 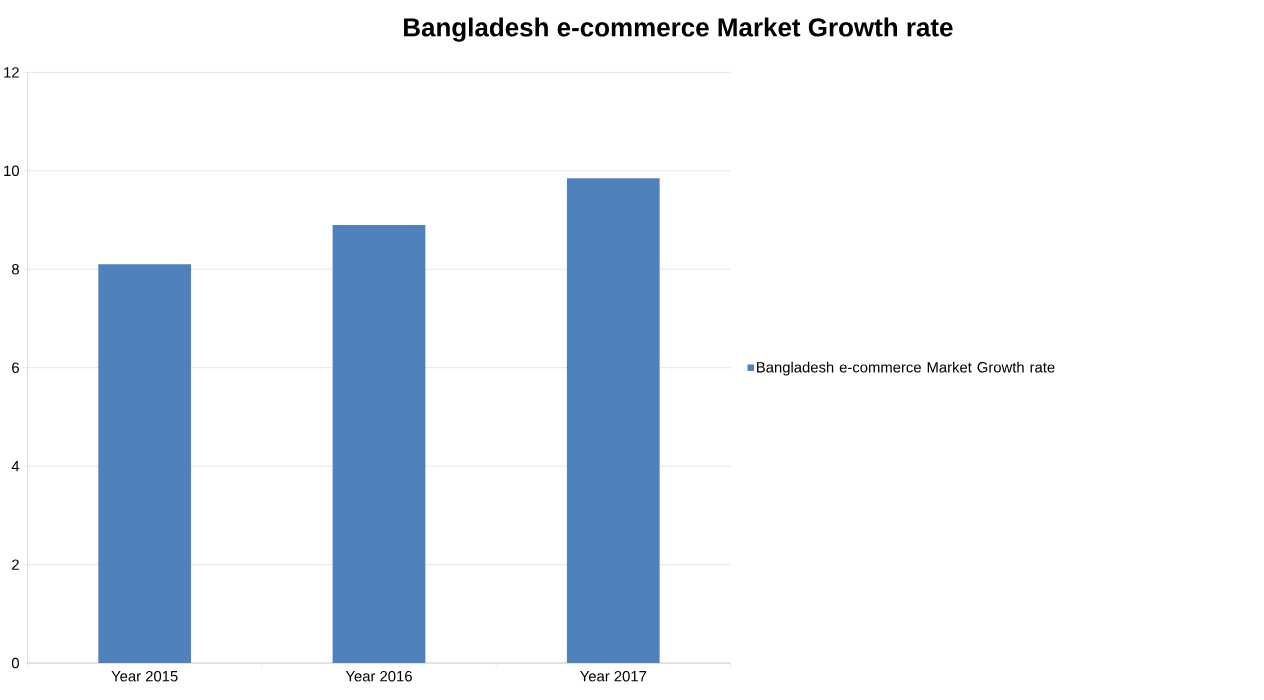 What do you see at coordinates (906, 368) in the screenshot?
I see `legend-label: Bangladesh e-commerce Market Growth rate` at bounding box center [906, 368].